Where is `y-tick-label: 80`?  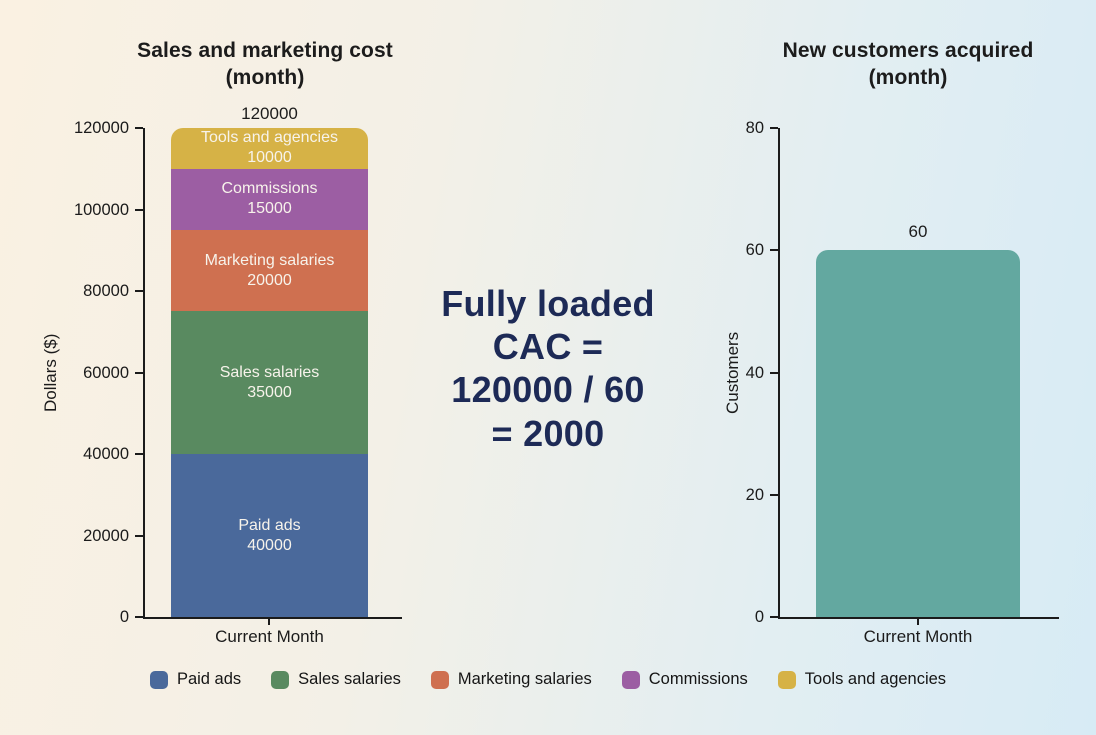 y-tick-label: 80 is located at coordinates (754, 128).